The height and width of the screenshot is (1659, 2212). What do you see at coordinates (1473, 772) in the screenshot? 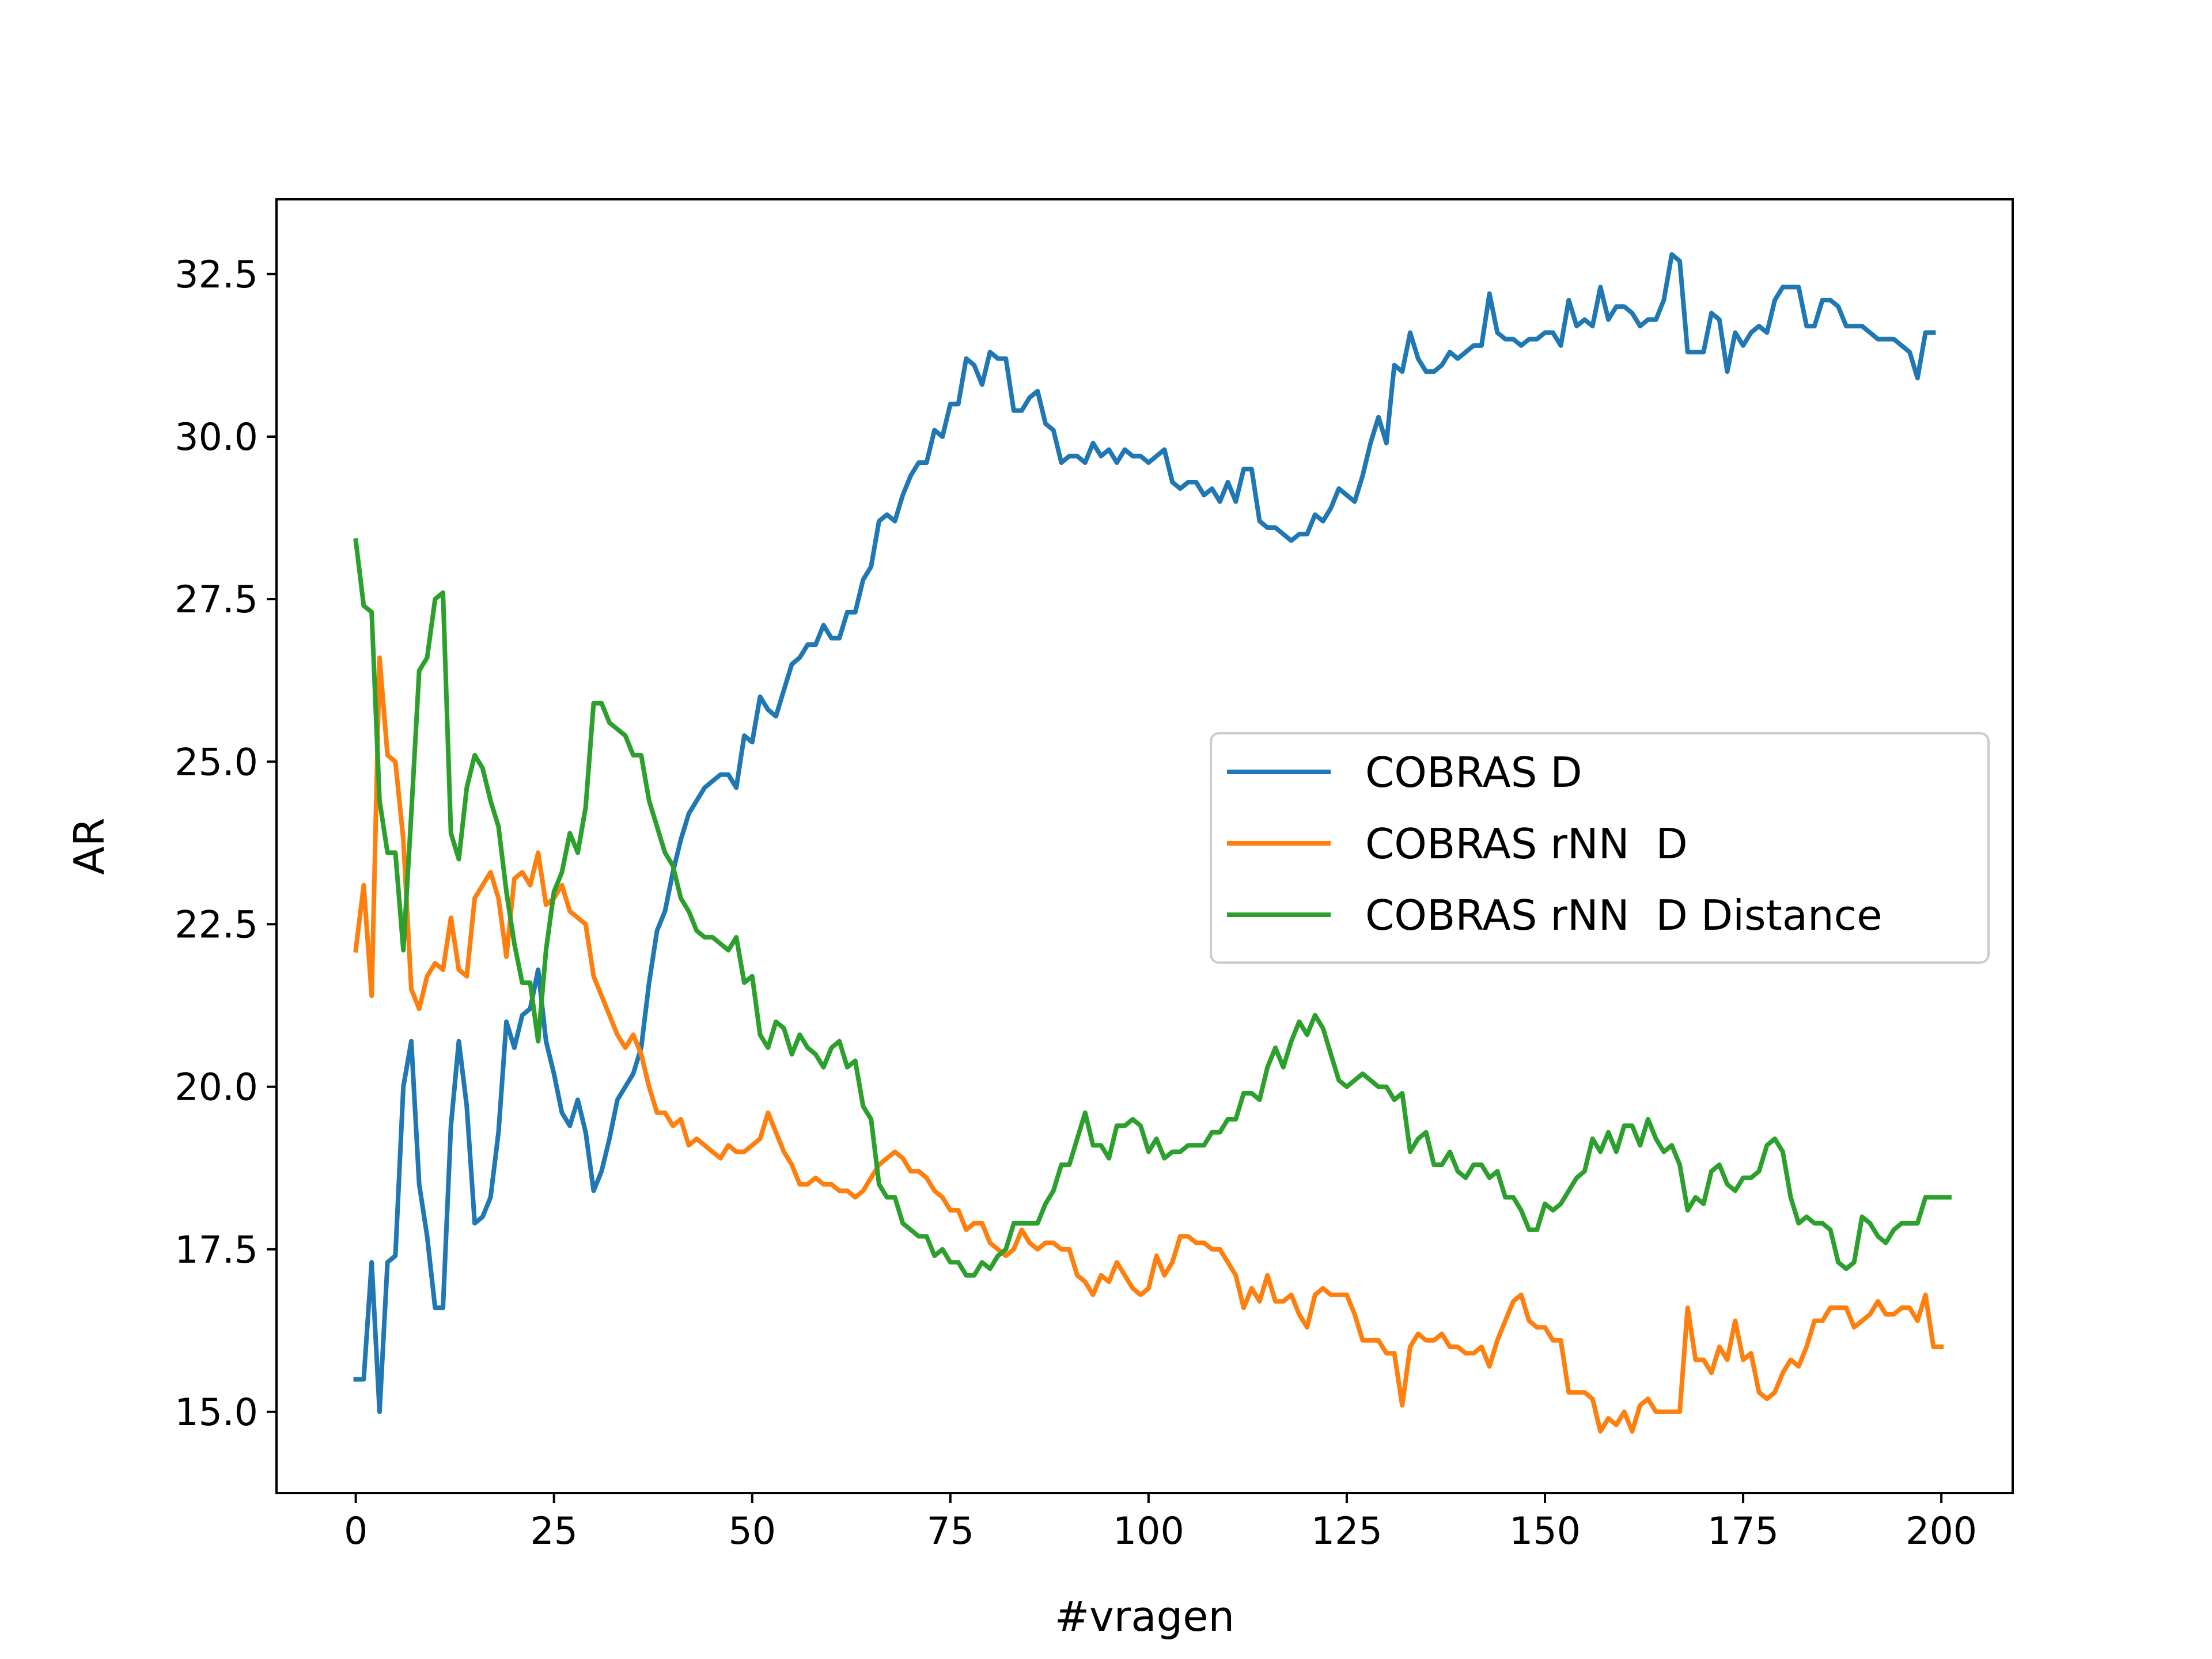
I see `legend-label-0: COBRAS D` at bounding box center [1473, 772].